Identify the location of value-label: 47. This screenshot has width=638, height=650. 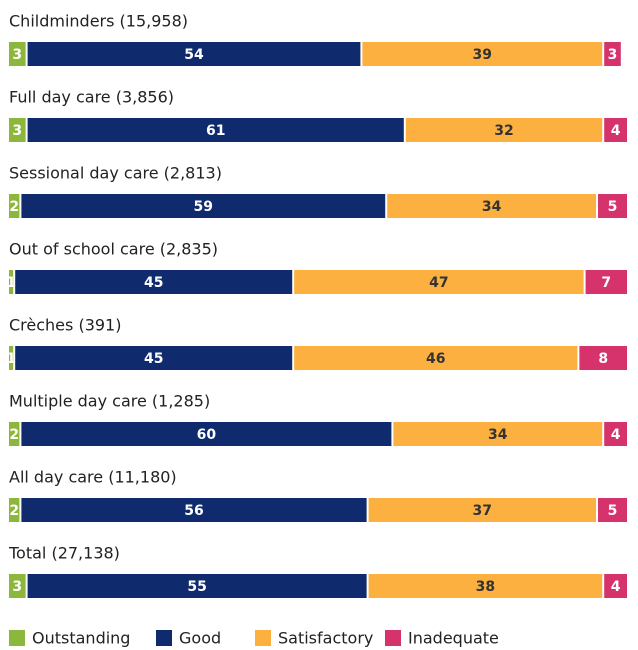
(438, 283).